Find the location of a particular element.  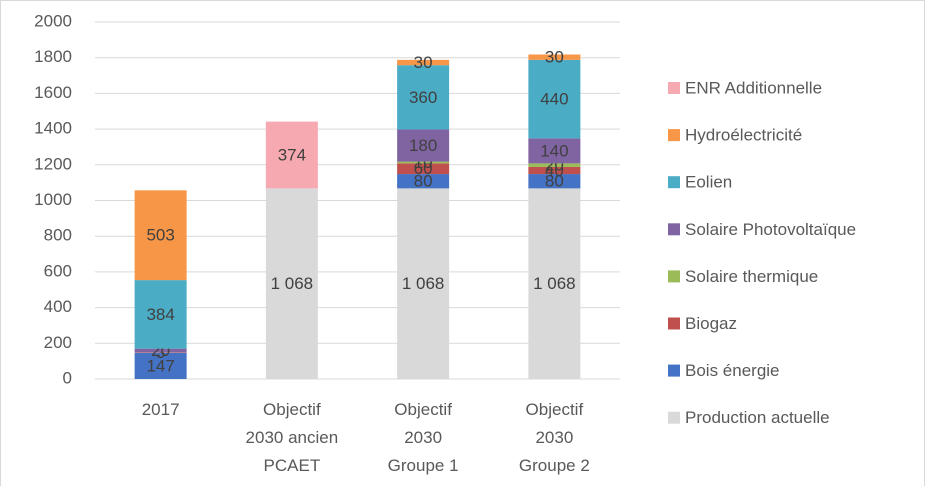

y-tick-label: 1600 is located at coordinates (53, 92).